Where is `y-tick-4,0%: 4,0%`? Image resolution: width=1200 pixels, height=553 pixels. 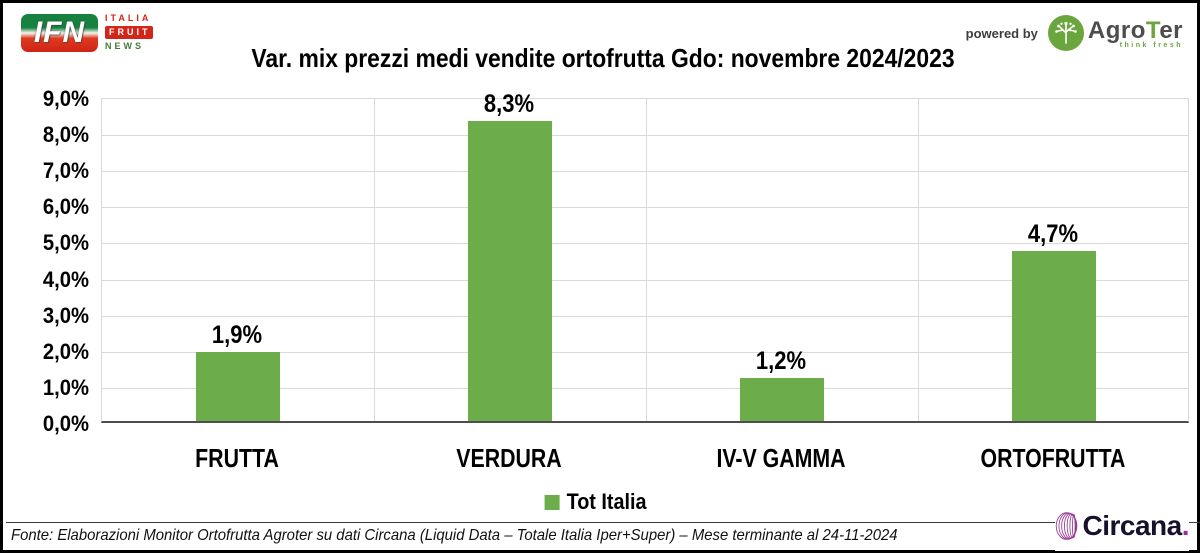 y-tick-4,0%: 4,0% is located at coordinates (65, 279).